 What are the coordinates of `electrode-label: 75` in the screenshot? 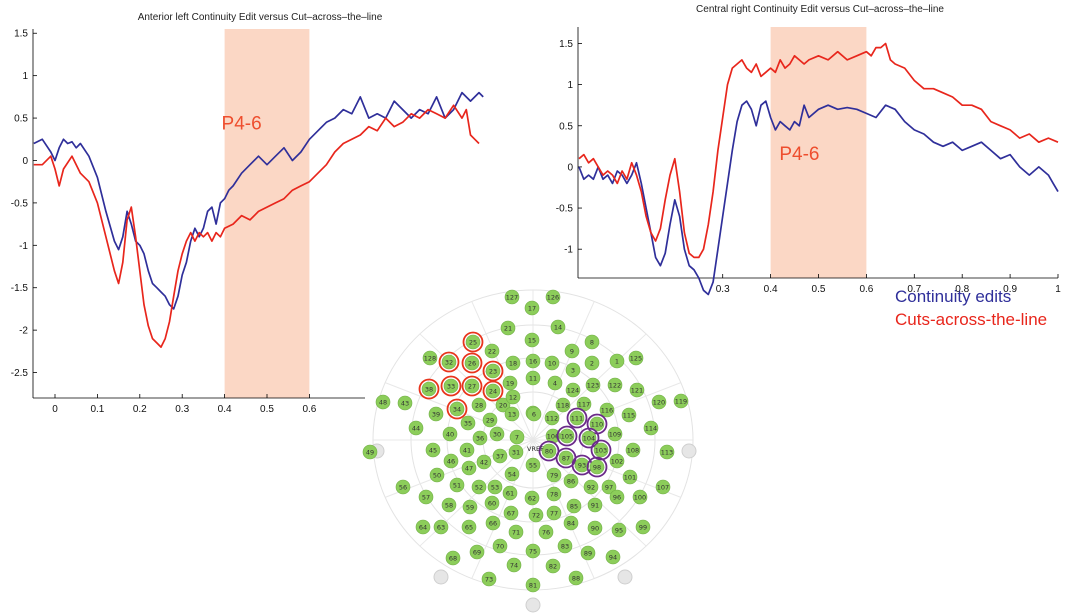 It's located at (533, 551).